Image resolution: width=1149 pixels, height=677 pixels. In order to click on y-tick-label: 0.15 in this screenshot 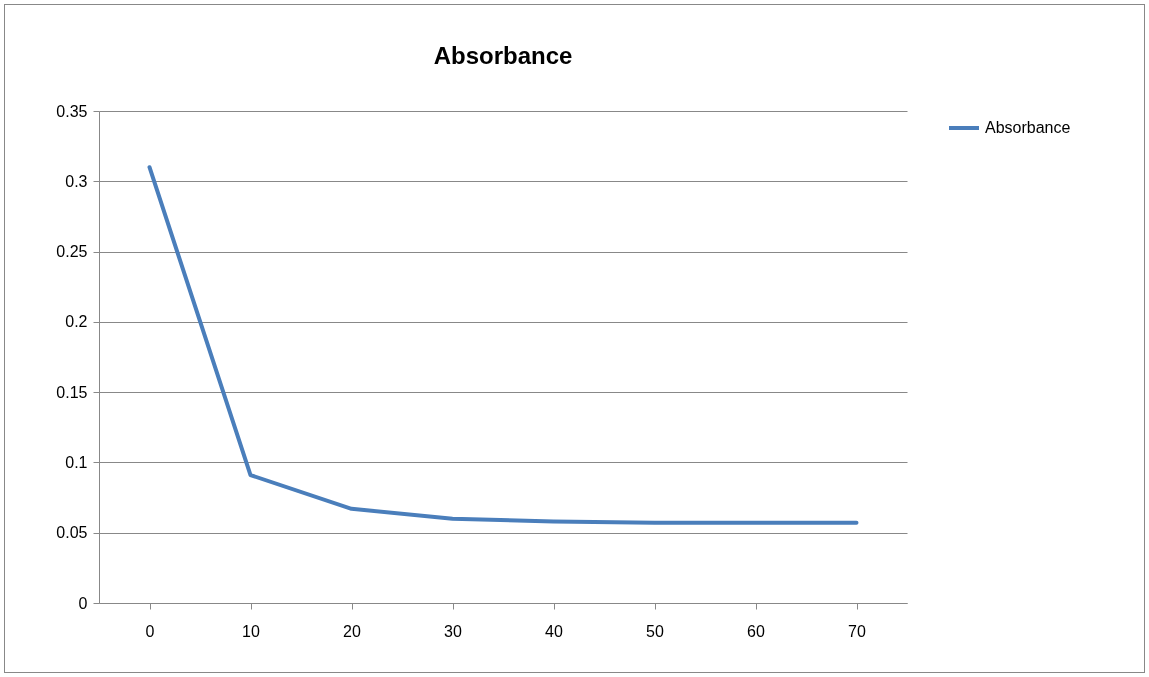, I will do `click(72, 392)`.